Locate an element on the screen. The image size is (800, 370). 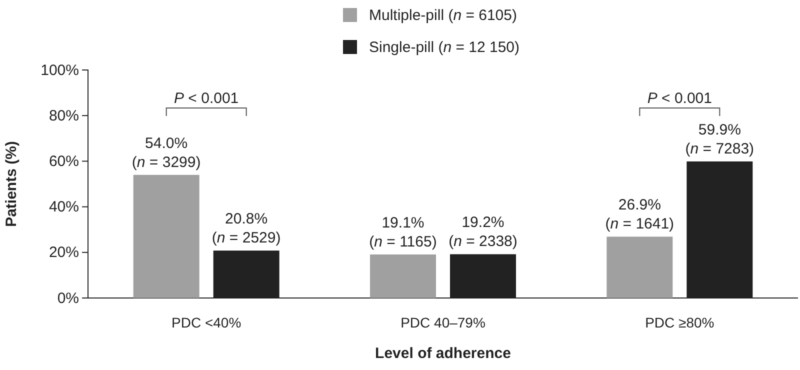
legend-label: Single-pill (n = 12 150) is located at coordinates (444, 47).